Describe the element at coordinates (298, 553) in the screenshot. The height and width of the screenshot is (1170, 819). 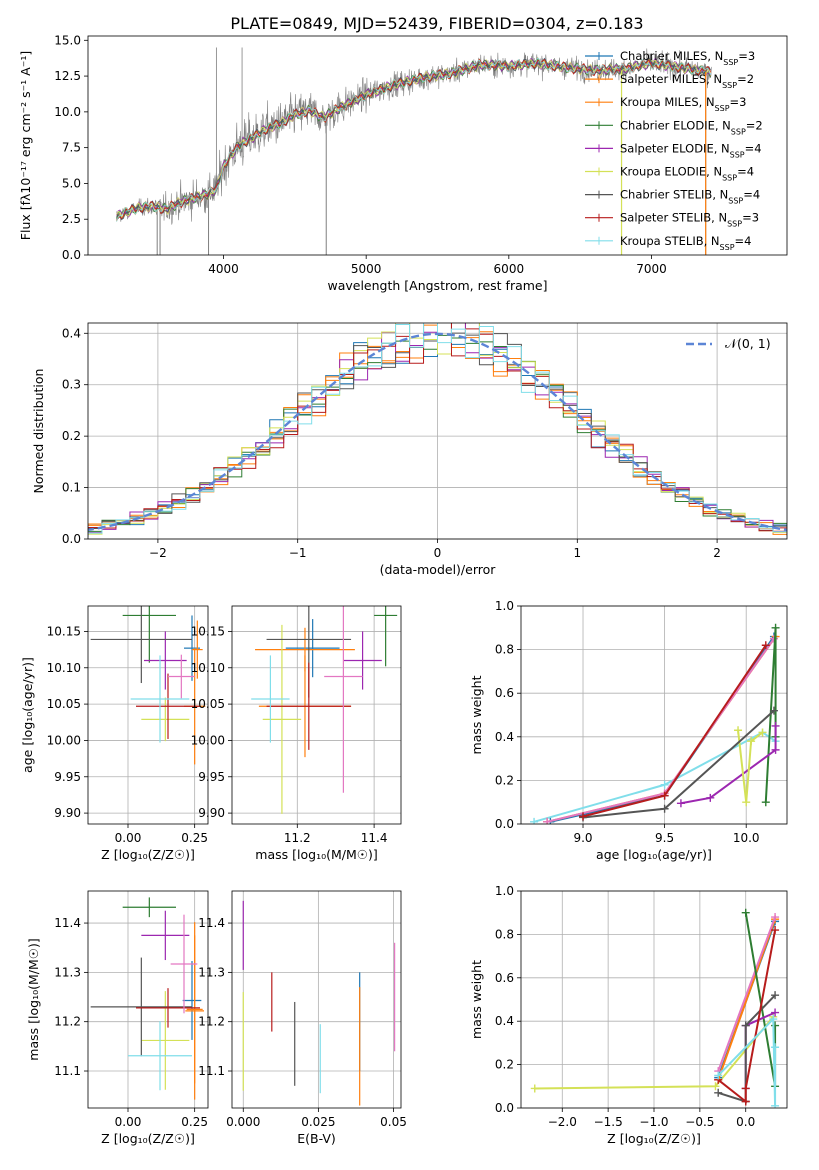
I see `x-tick-label: −1` at that location.